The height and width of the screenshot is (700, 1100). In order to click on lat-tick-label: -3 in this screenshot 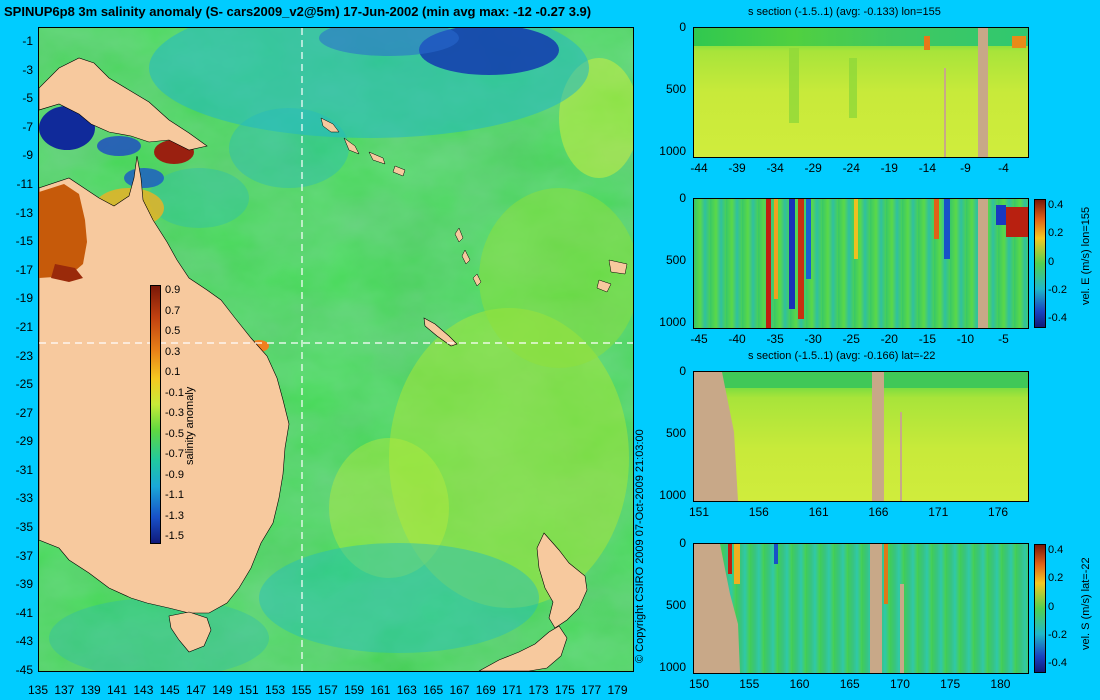, I will do `click(27, 69)`.